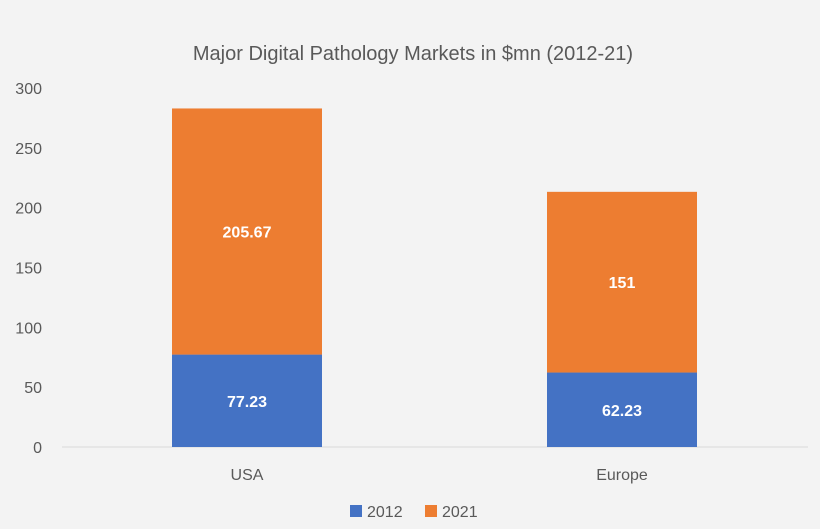 The image size is (820, 529). Describe the element at coordinates (28, 149) in the screenshot. I see `y-tick-label: 250` at that location.